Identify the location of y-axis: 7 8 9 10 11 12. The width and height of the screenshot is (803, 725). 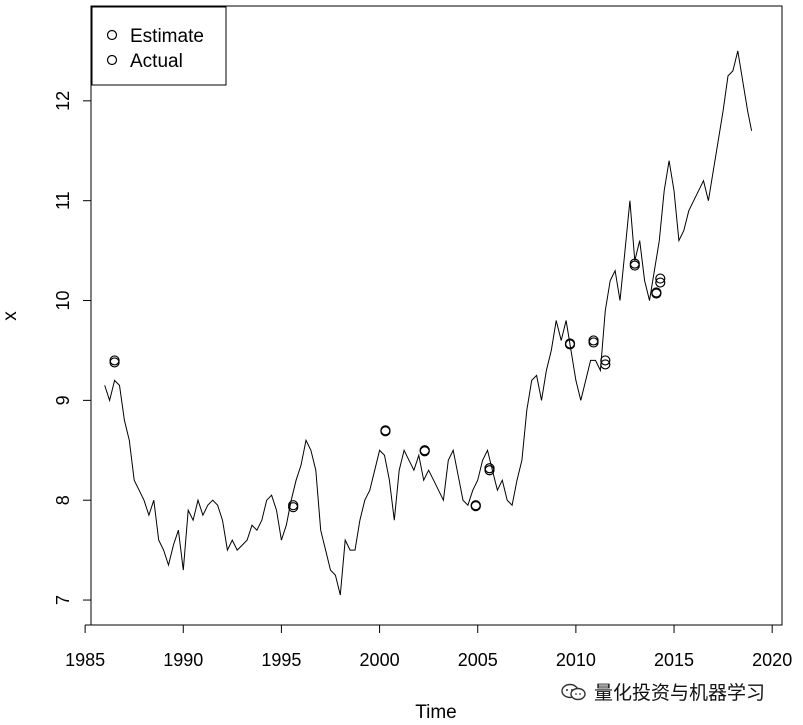
(72, 348).